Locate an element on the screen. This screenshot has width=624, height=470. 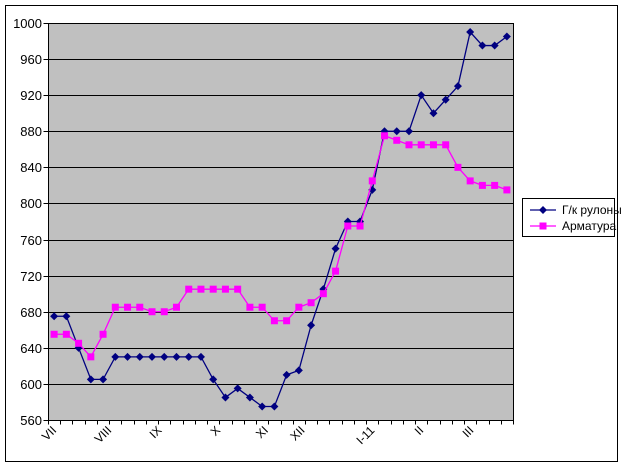
x-axis-month-label: III is located at coordinates (468, 431).